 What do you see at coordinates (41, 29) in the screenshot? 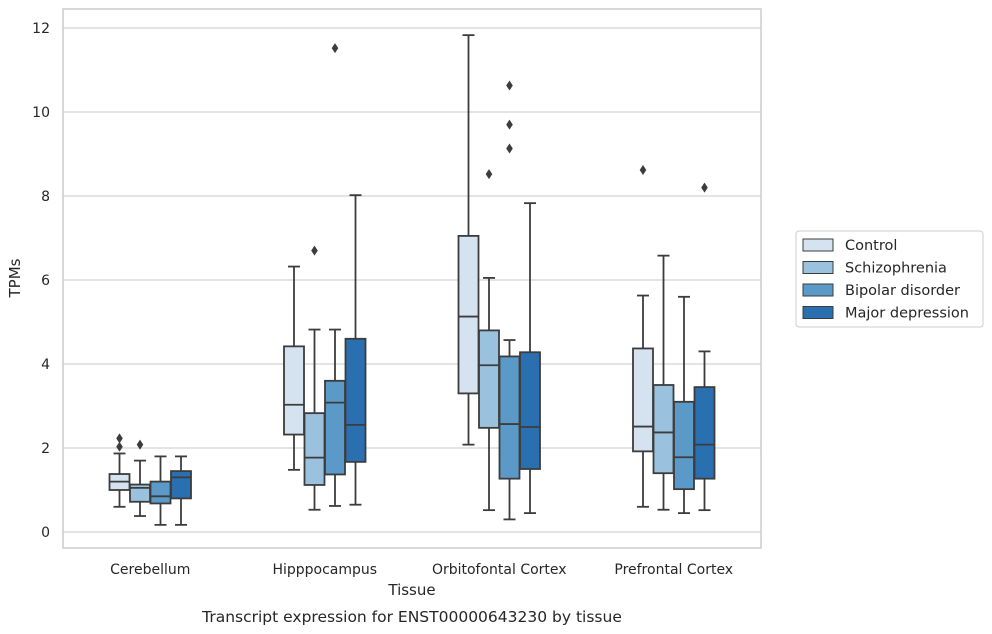
I see `y-tick-label: 12` at bounding box center [41, 29].